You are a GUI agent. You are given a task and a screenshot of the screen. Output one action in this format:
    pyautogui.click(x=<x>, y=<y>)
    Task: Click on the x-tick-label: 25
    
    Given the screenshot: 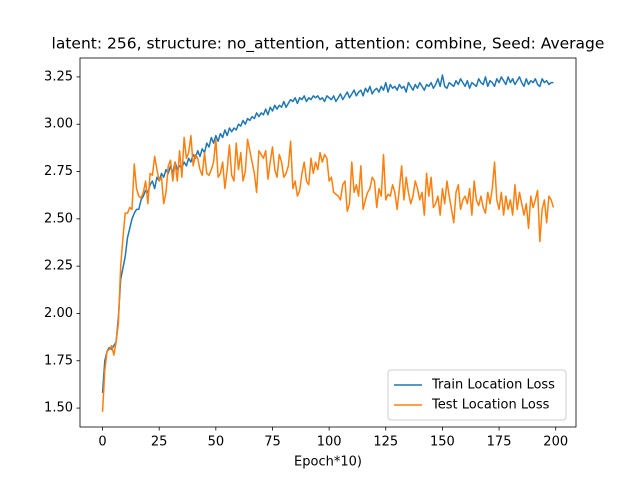 What is the action you would take?
    pyautogui.click(x=159, y=442)
    